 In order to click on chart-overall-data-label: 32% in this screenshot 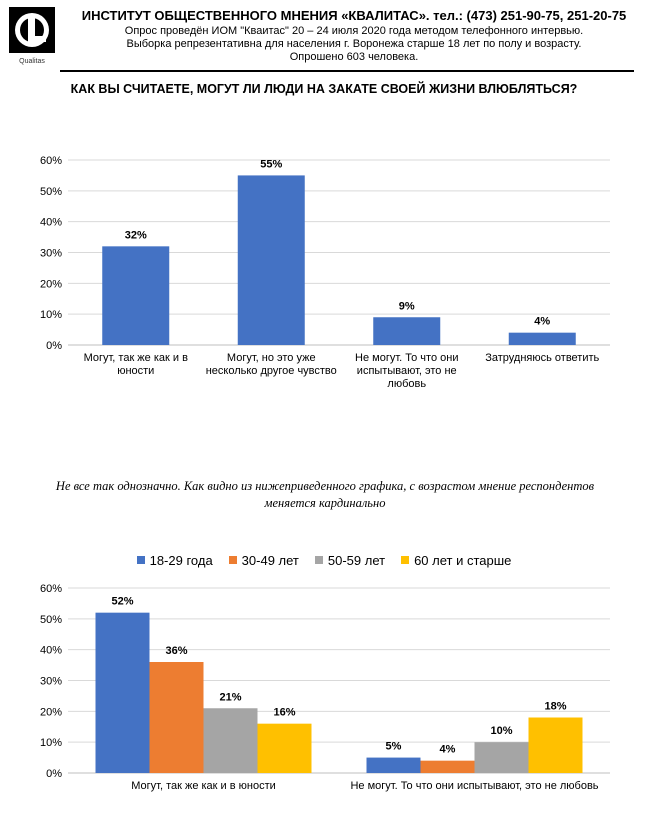, I will do `click(136, 235)`.